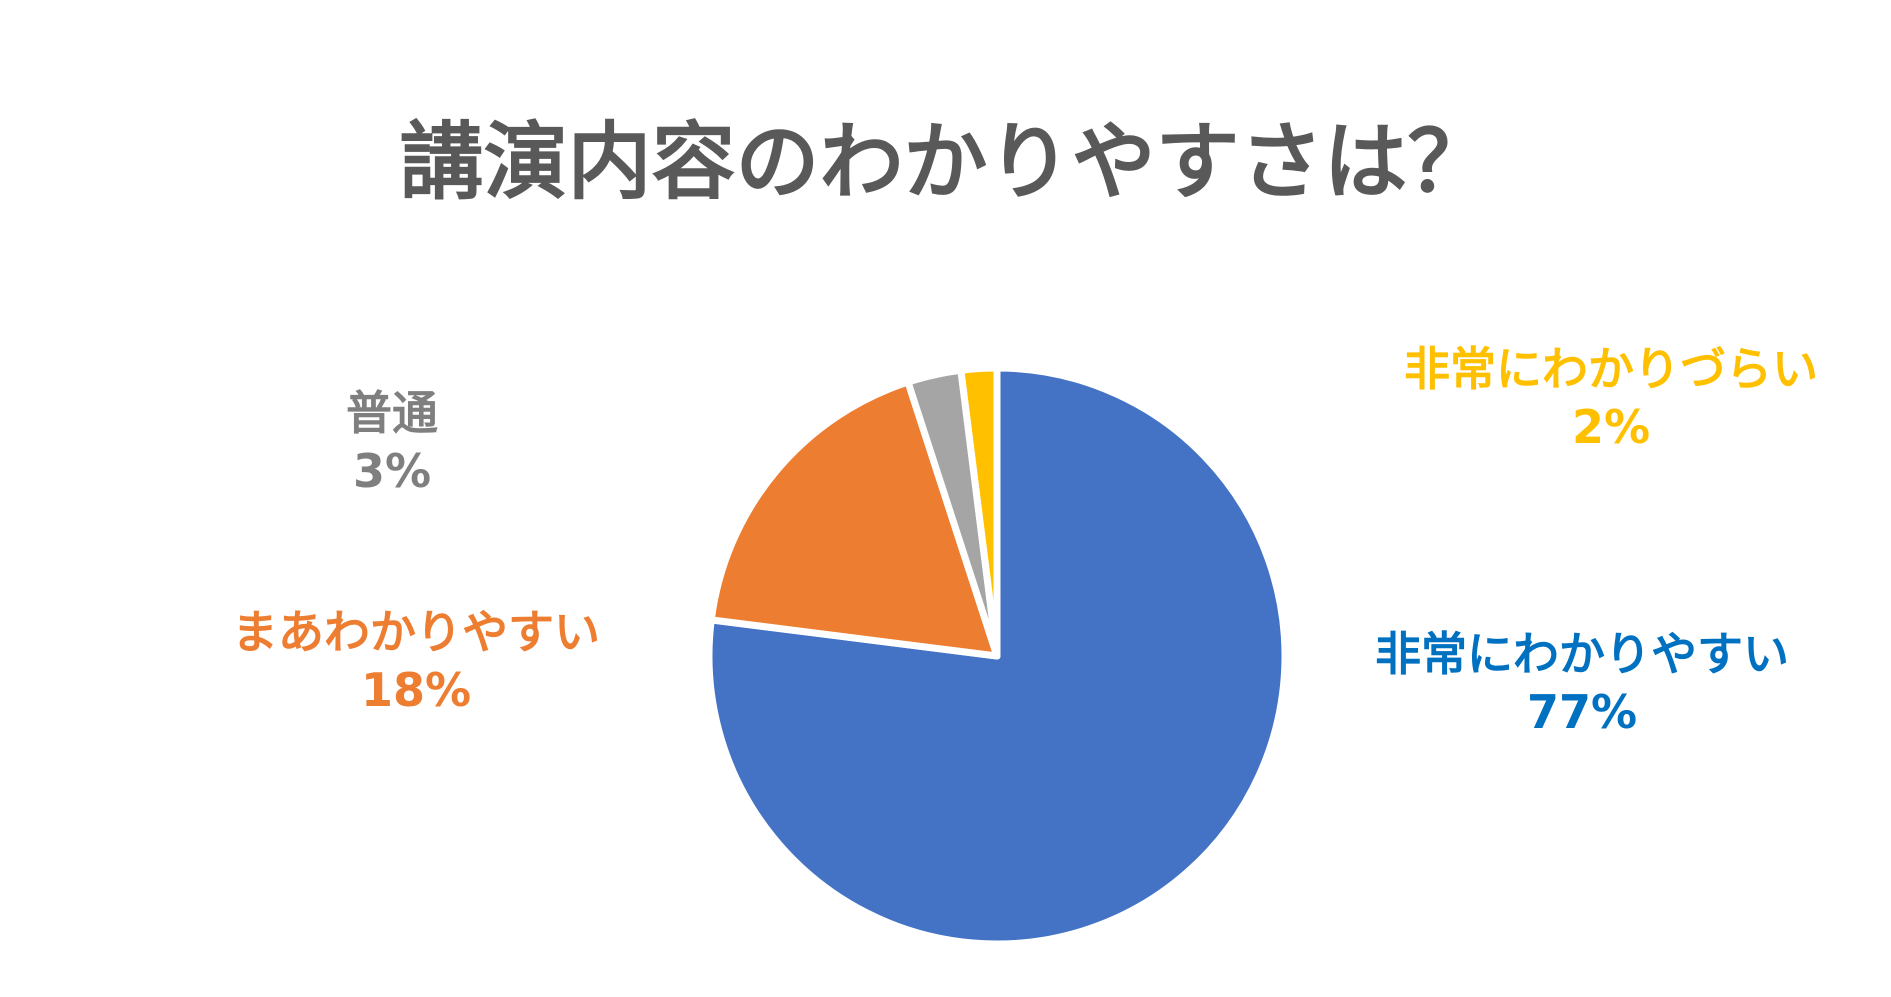 This screenshot has height=997, width=1891. Describe the element at coordinates (1611, 427) in the screenshot. I see `slice-value-label: 2%` at that location.